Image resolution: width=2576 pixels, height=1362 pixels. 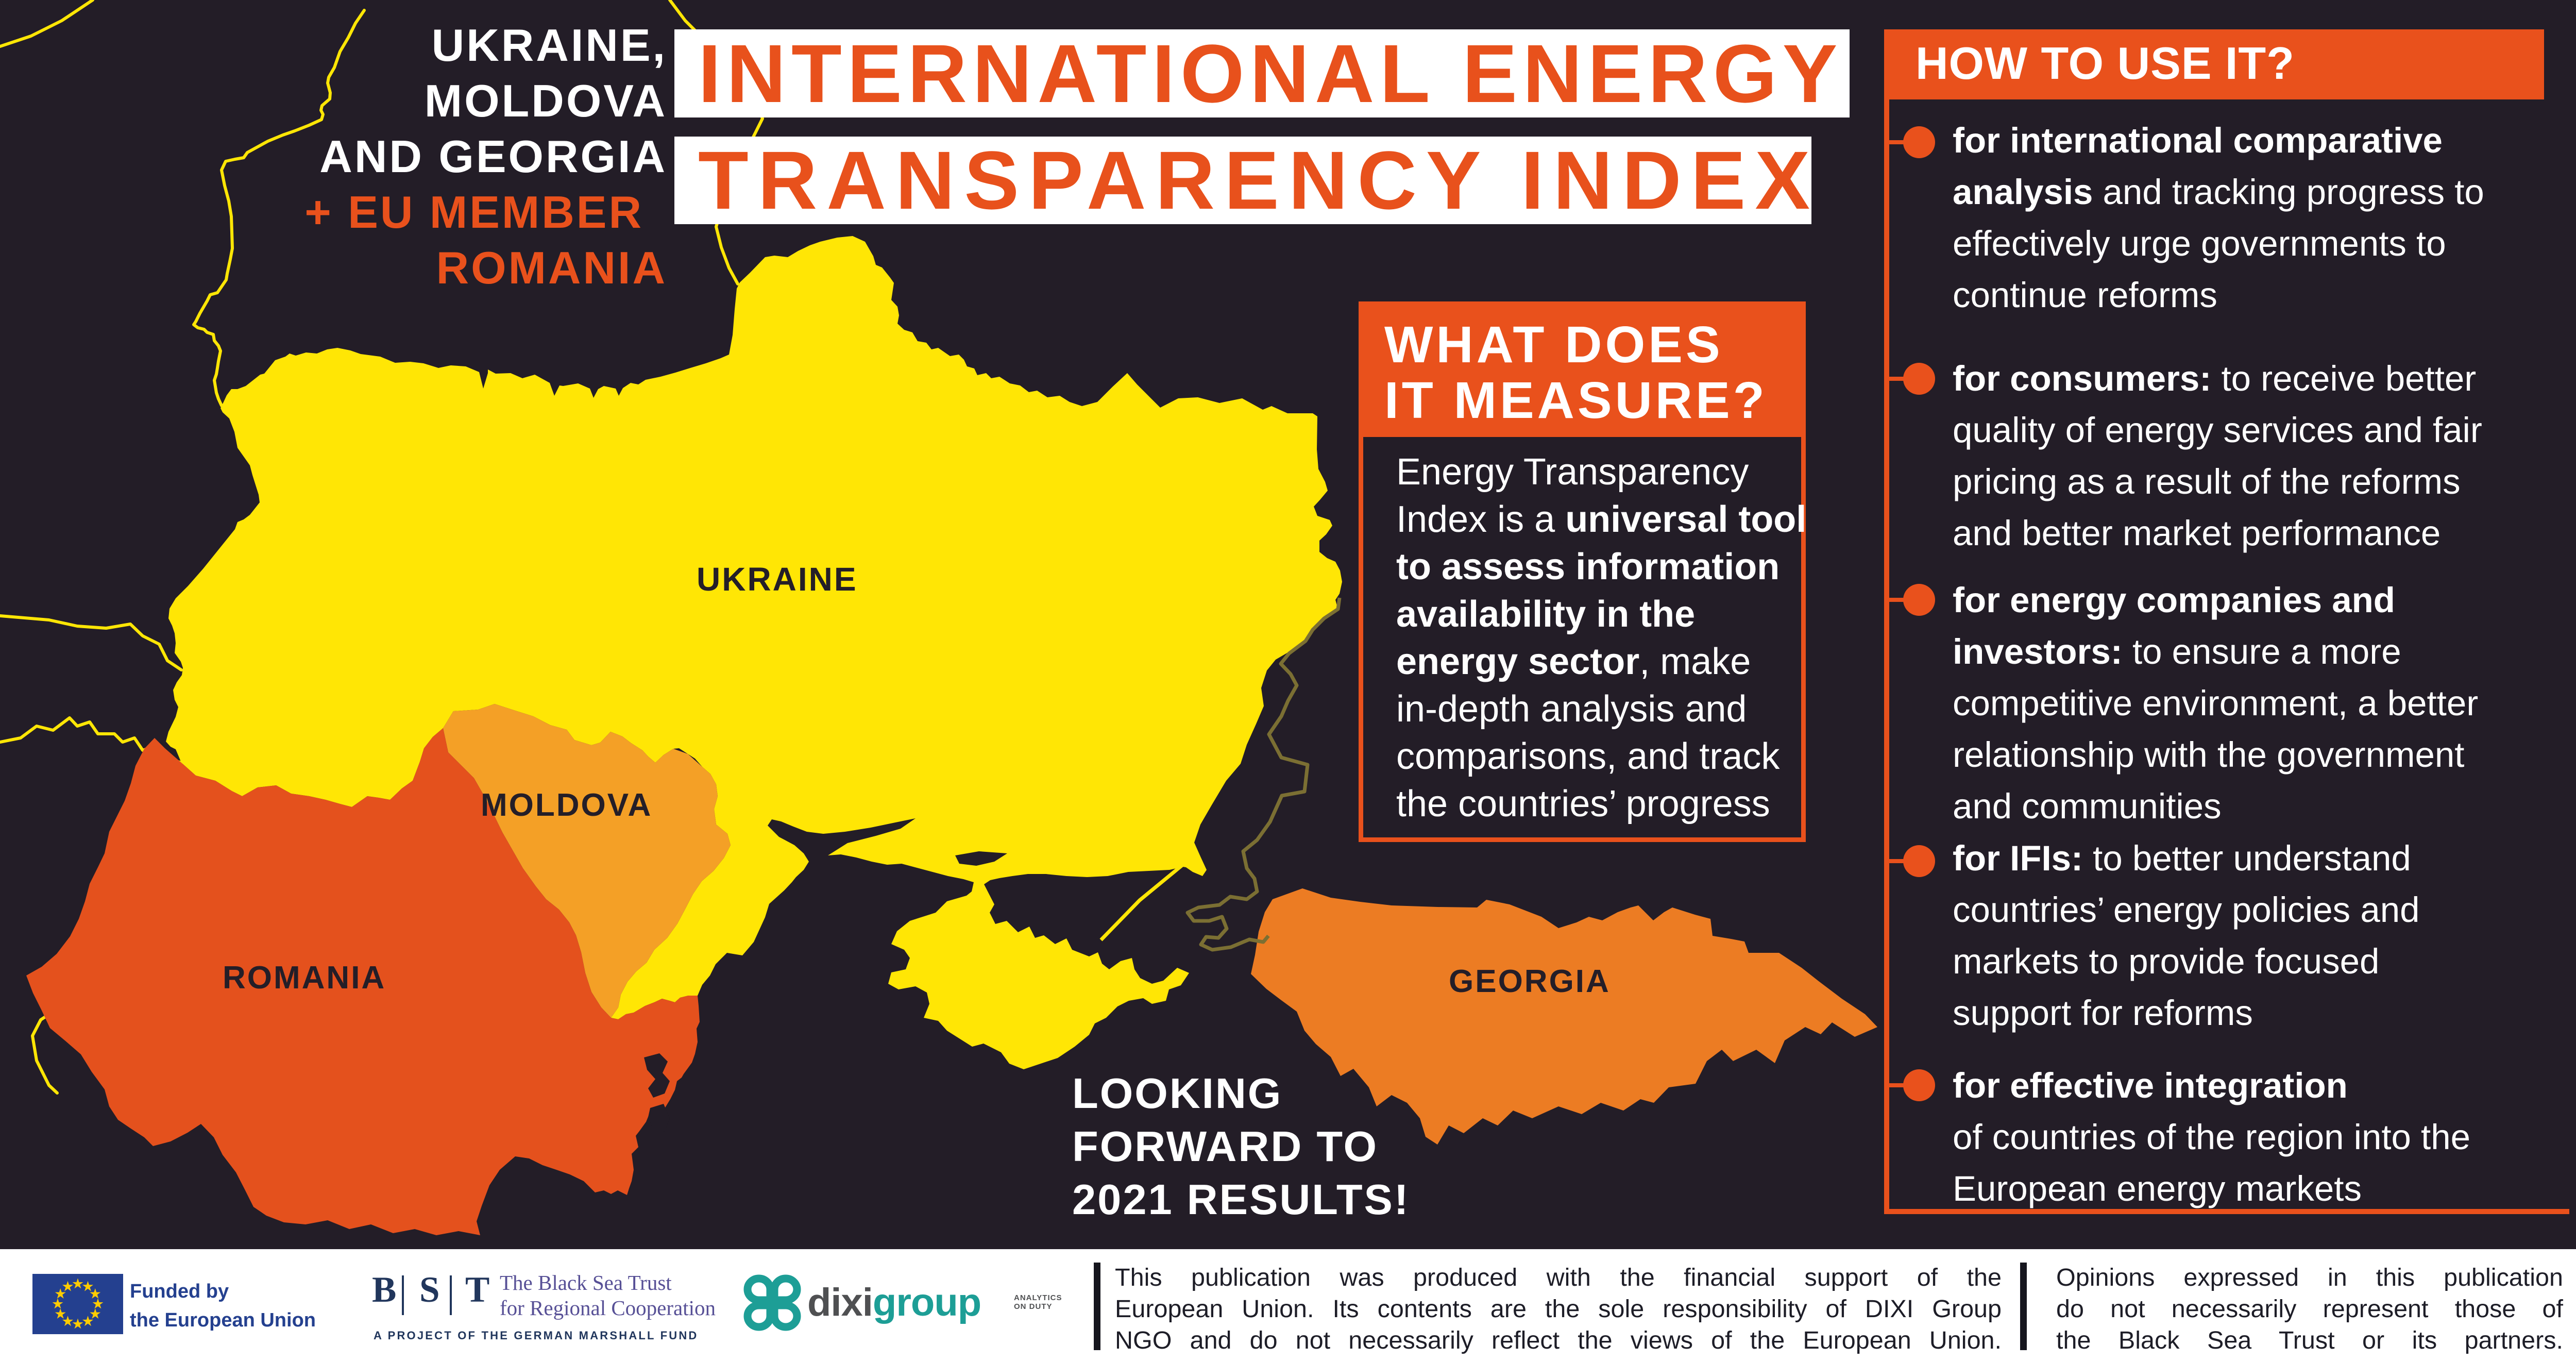 I want to click on svg-text: GEORGIA, so click(x=1530, y=982).